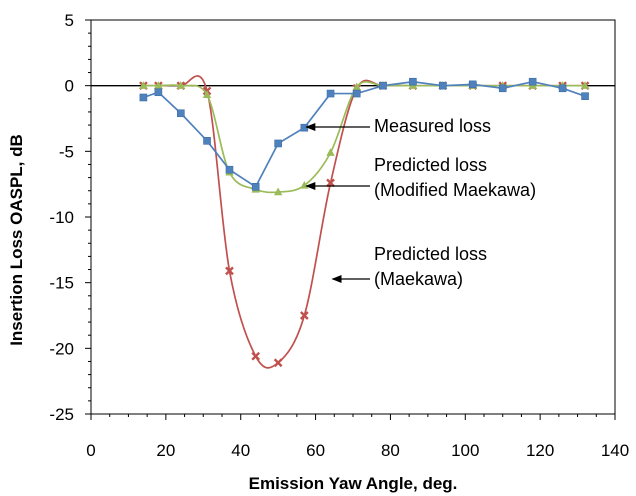 The image size is (636, 496). Describe the element at coordinates (390, 450) in the screenshot. I see `x-tick-label: 80` at that location.